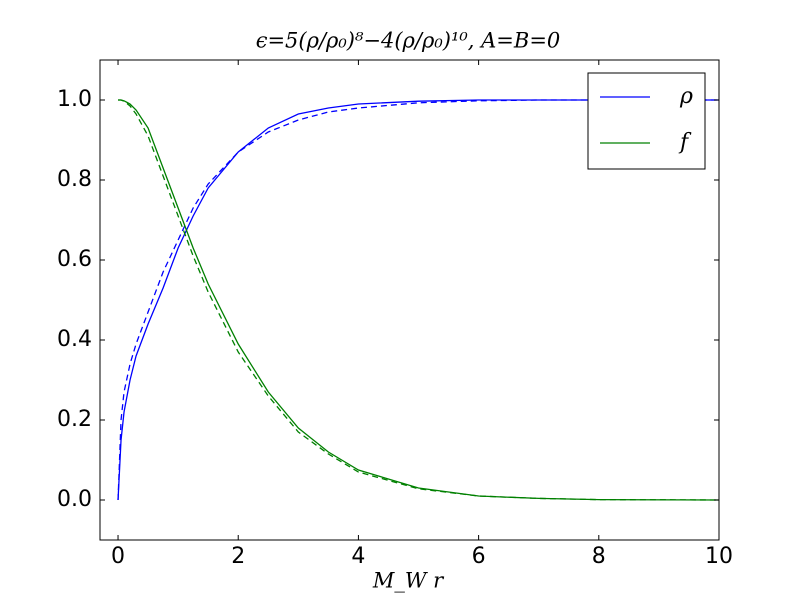 The image size is (800, 604). I want to click on y-tick-label: 1.0, so click(74, 99).